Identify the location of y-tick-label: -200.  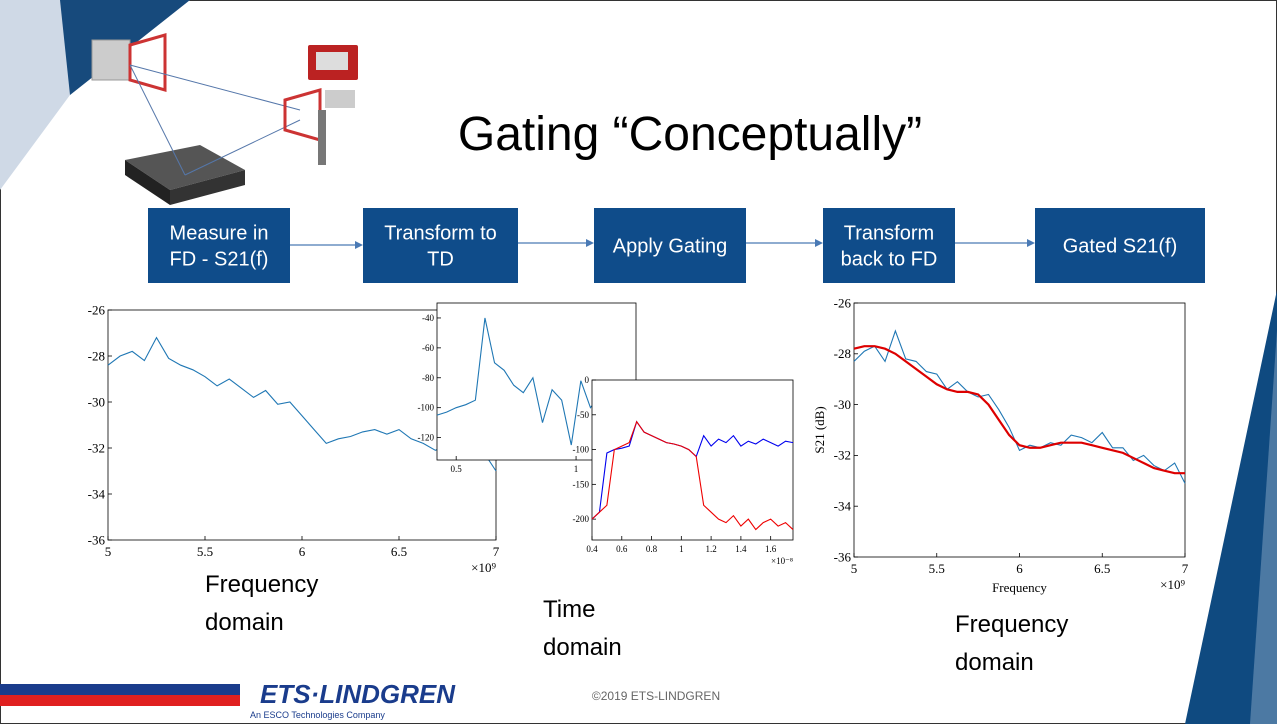
(581, 519).